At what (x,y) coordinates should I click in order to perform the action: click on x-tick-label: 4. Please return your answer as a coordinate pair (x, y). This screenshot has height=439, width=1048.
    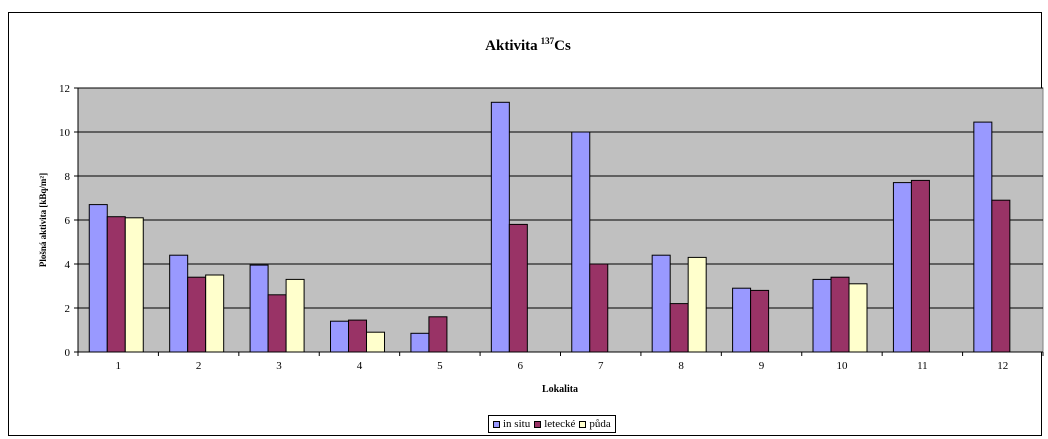
    Looking at the image, I should click on (360, 366).